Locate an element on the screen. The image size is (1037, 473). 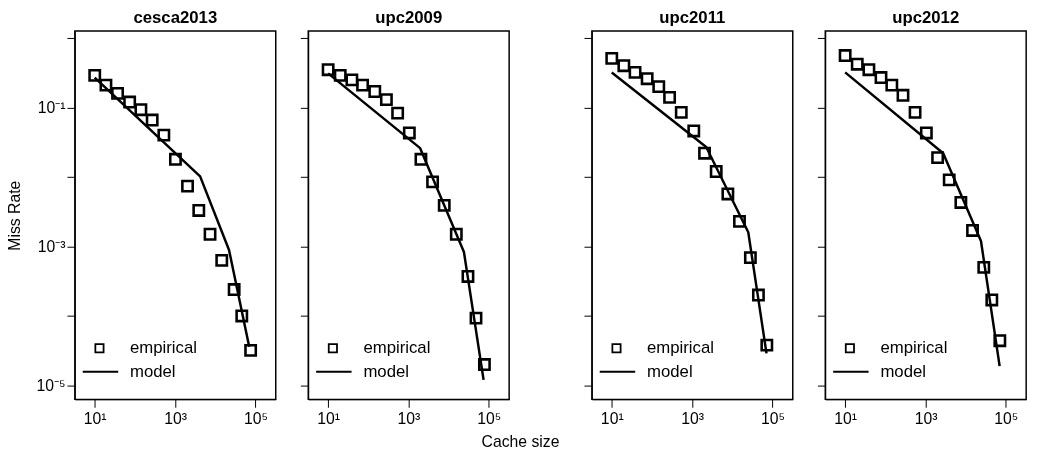
y-axis-title: Miss Rate is located at coordinates (14, 215).